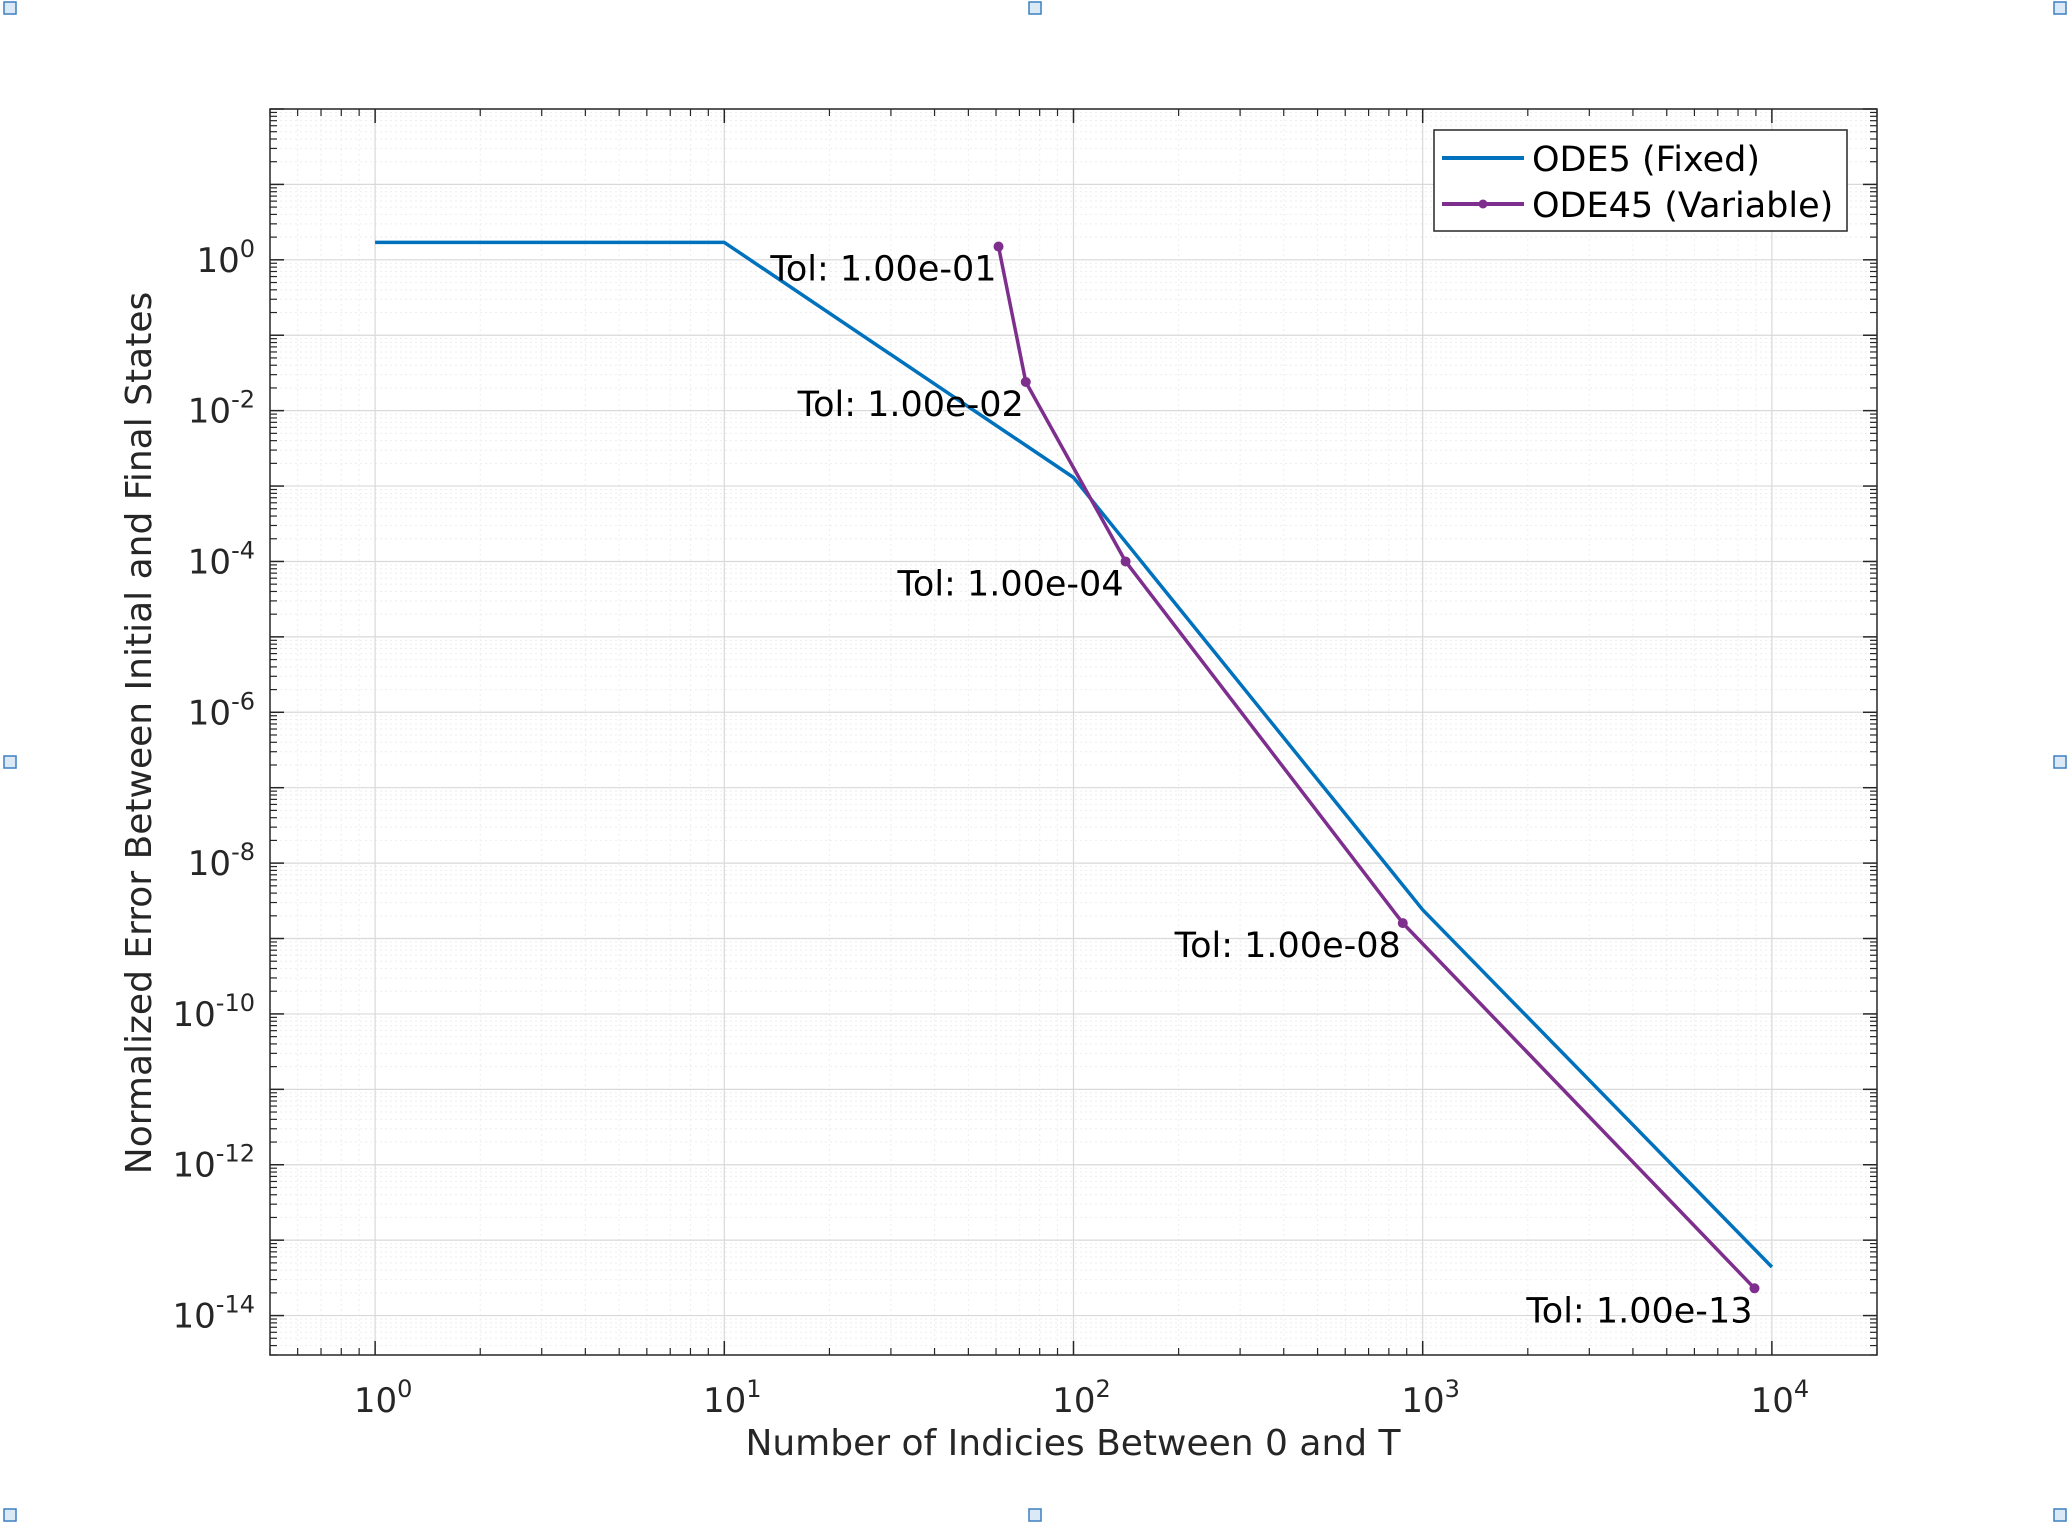 This screenshot has width=2070, height=1525. Describe the element at coordinates (1430, 1398) in the screenshot. I see `x-tick-label: 10³` at that location.